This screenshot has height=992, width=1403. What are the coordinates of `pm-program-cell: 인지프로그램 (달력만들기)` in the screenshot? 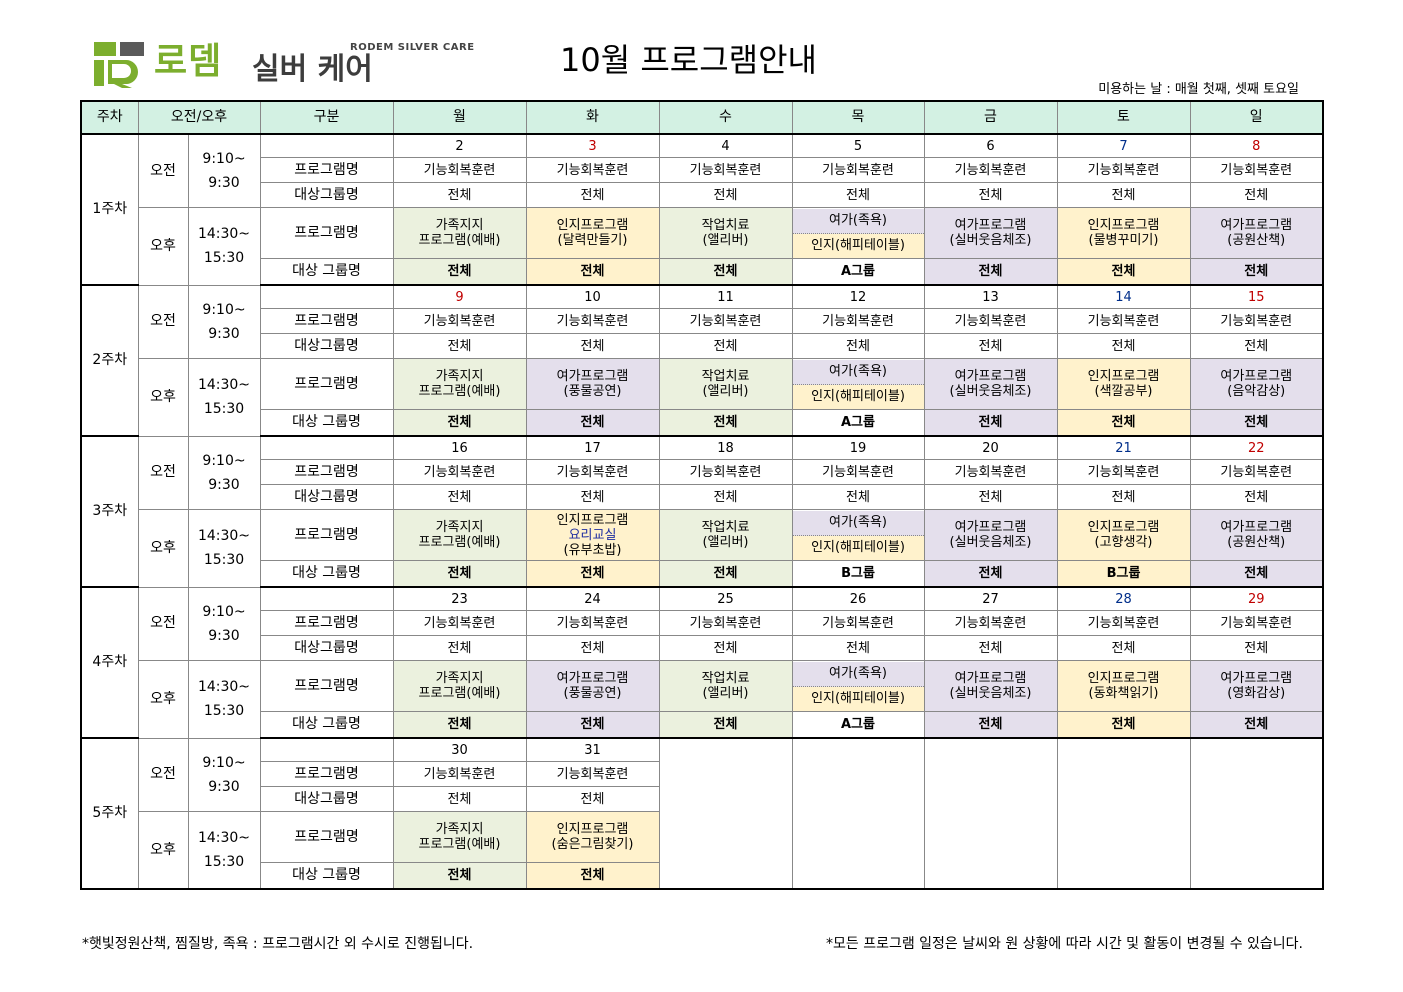 It's located at (592, 233).